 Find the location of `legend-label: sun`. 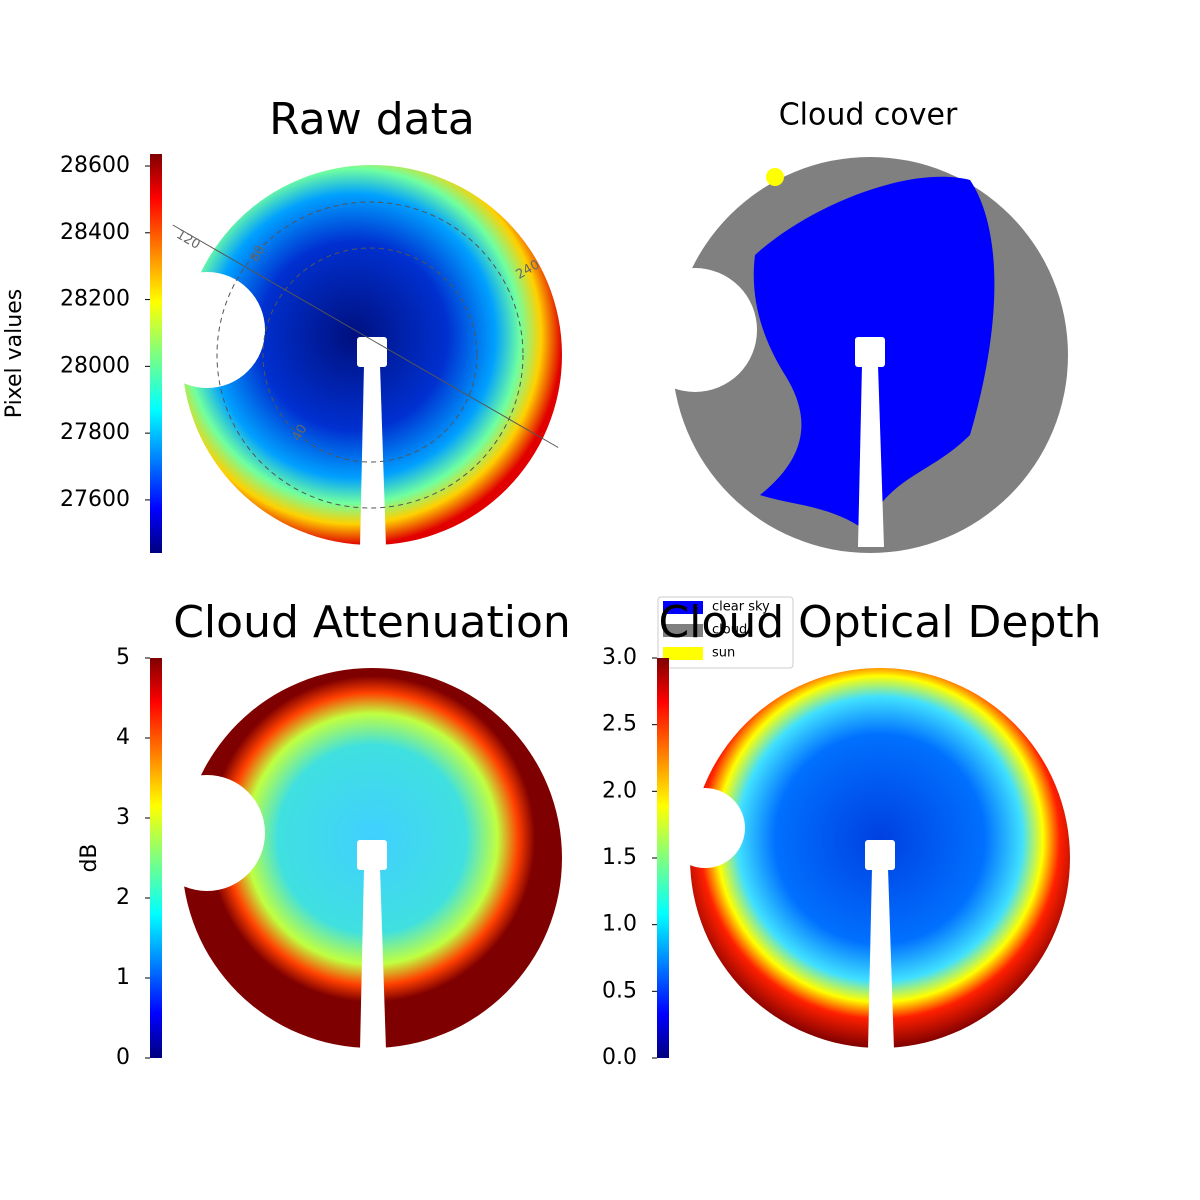

legend-label: sun is located at coordinates (723, 653).